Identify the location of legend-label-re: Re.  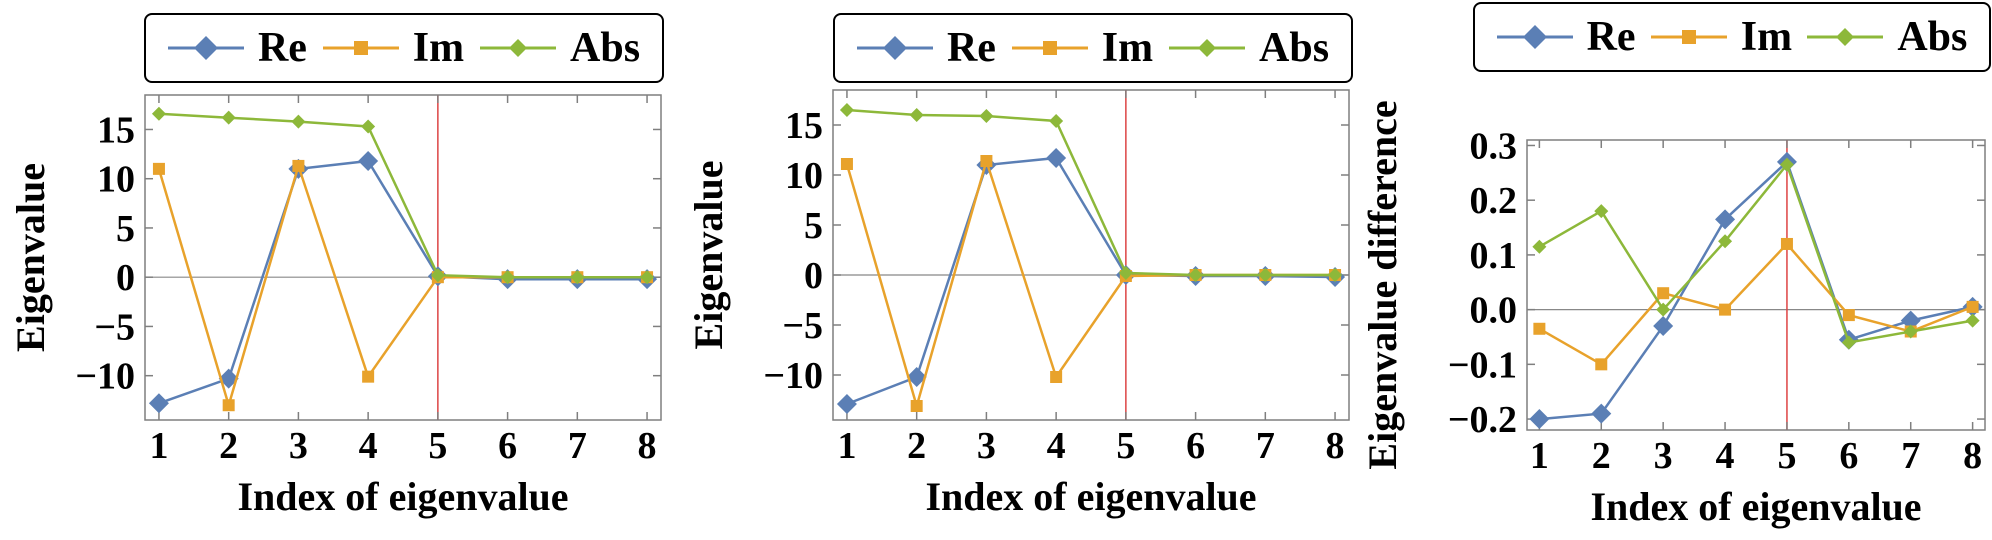
(971, 48).